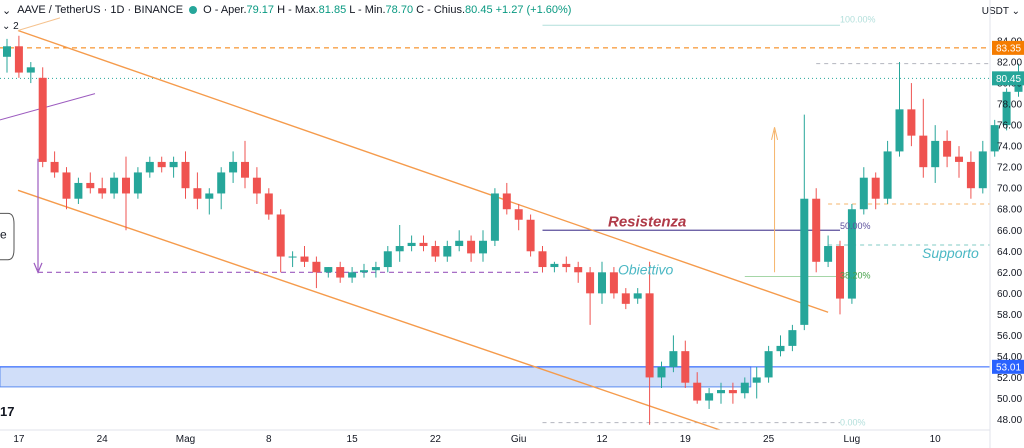 This screenshot has width=1024, height=448. I want to click on x-tick-label: Mag, so click(185, 439).